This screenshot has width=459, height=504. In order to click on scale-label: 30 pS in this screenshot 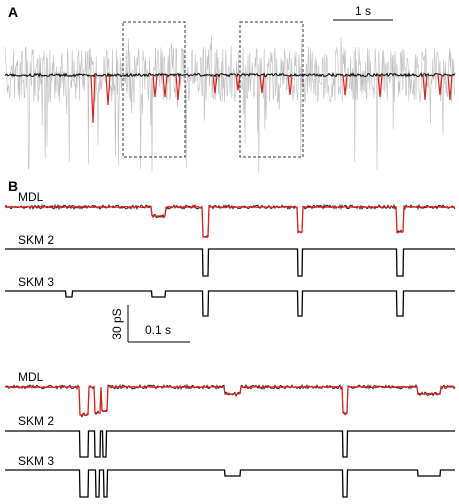, I will do `click(117, 323)`.